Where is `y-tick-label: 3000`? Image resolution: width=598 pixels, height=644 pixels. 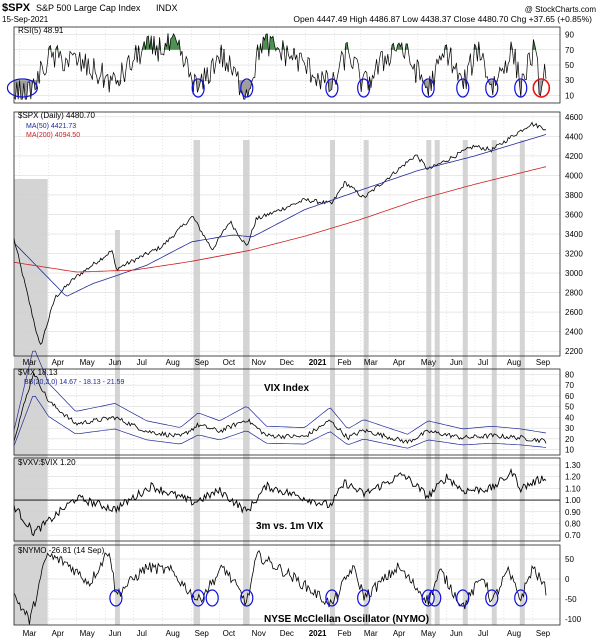 y-tick-label: 3000 is located at coordinates (574, 273).